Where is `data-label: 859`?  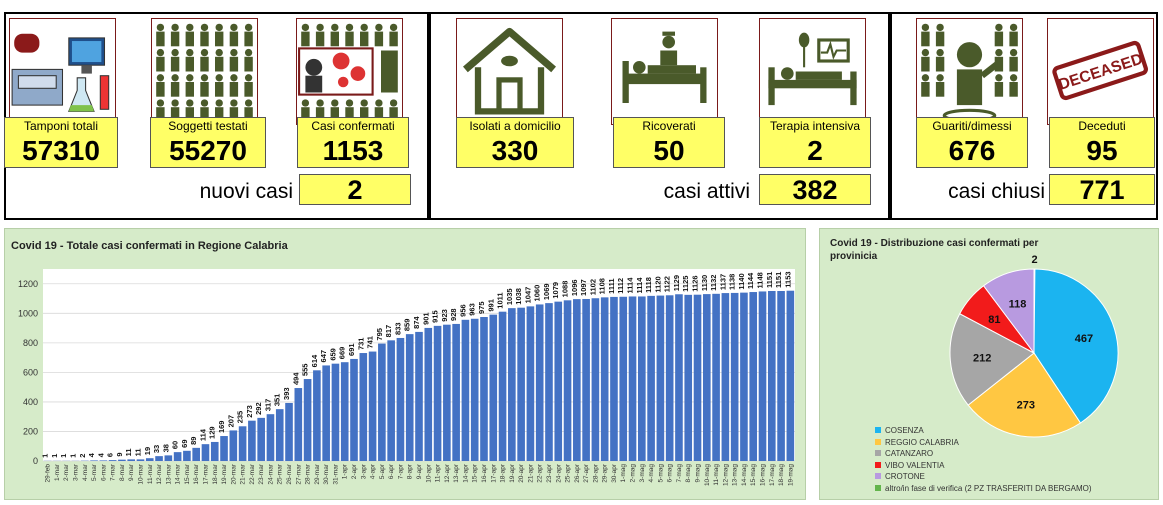
data-label: 859 is located at coordinates (407, 325).